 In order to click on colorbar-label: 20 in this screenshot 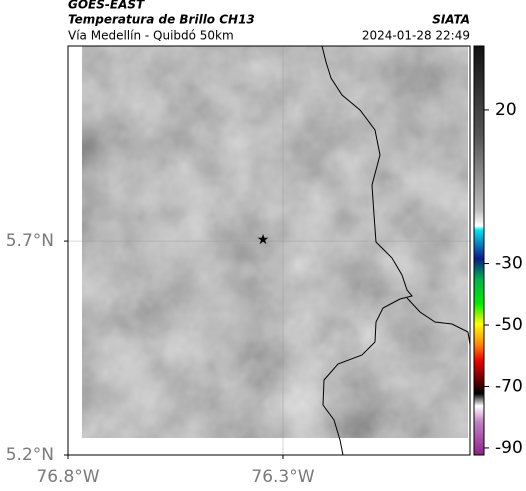, I will do `click(506, 110)`.